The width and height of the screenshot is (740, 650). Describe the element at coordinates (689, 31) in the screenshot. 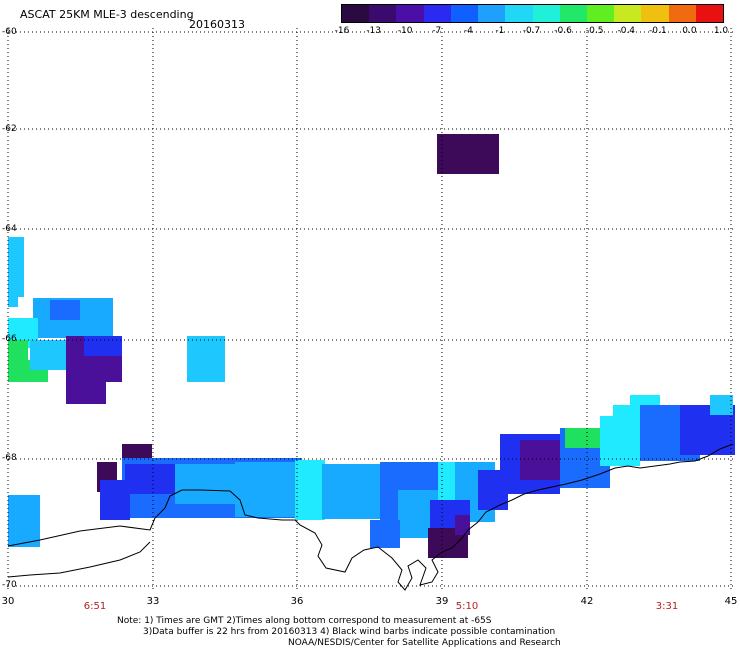

I see `colorbar-label: 0.0` at that location.